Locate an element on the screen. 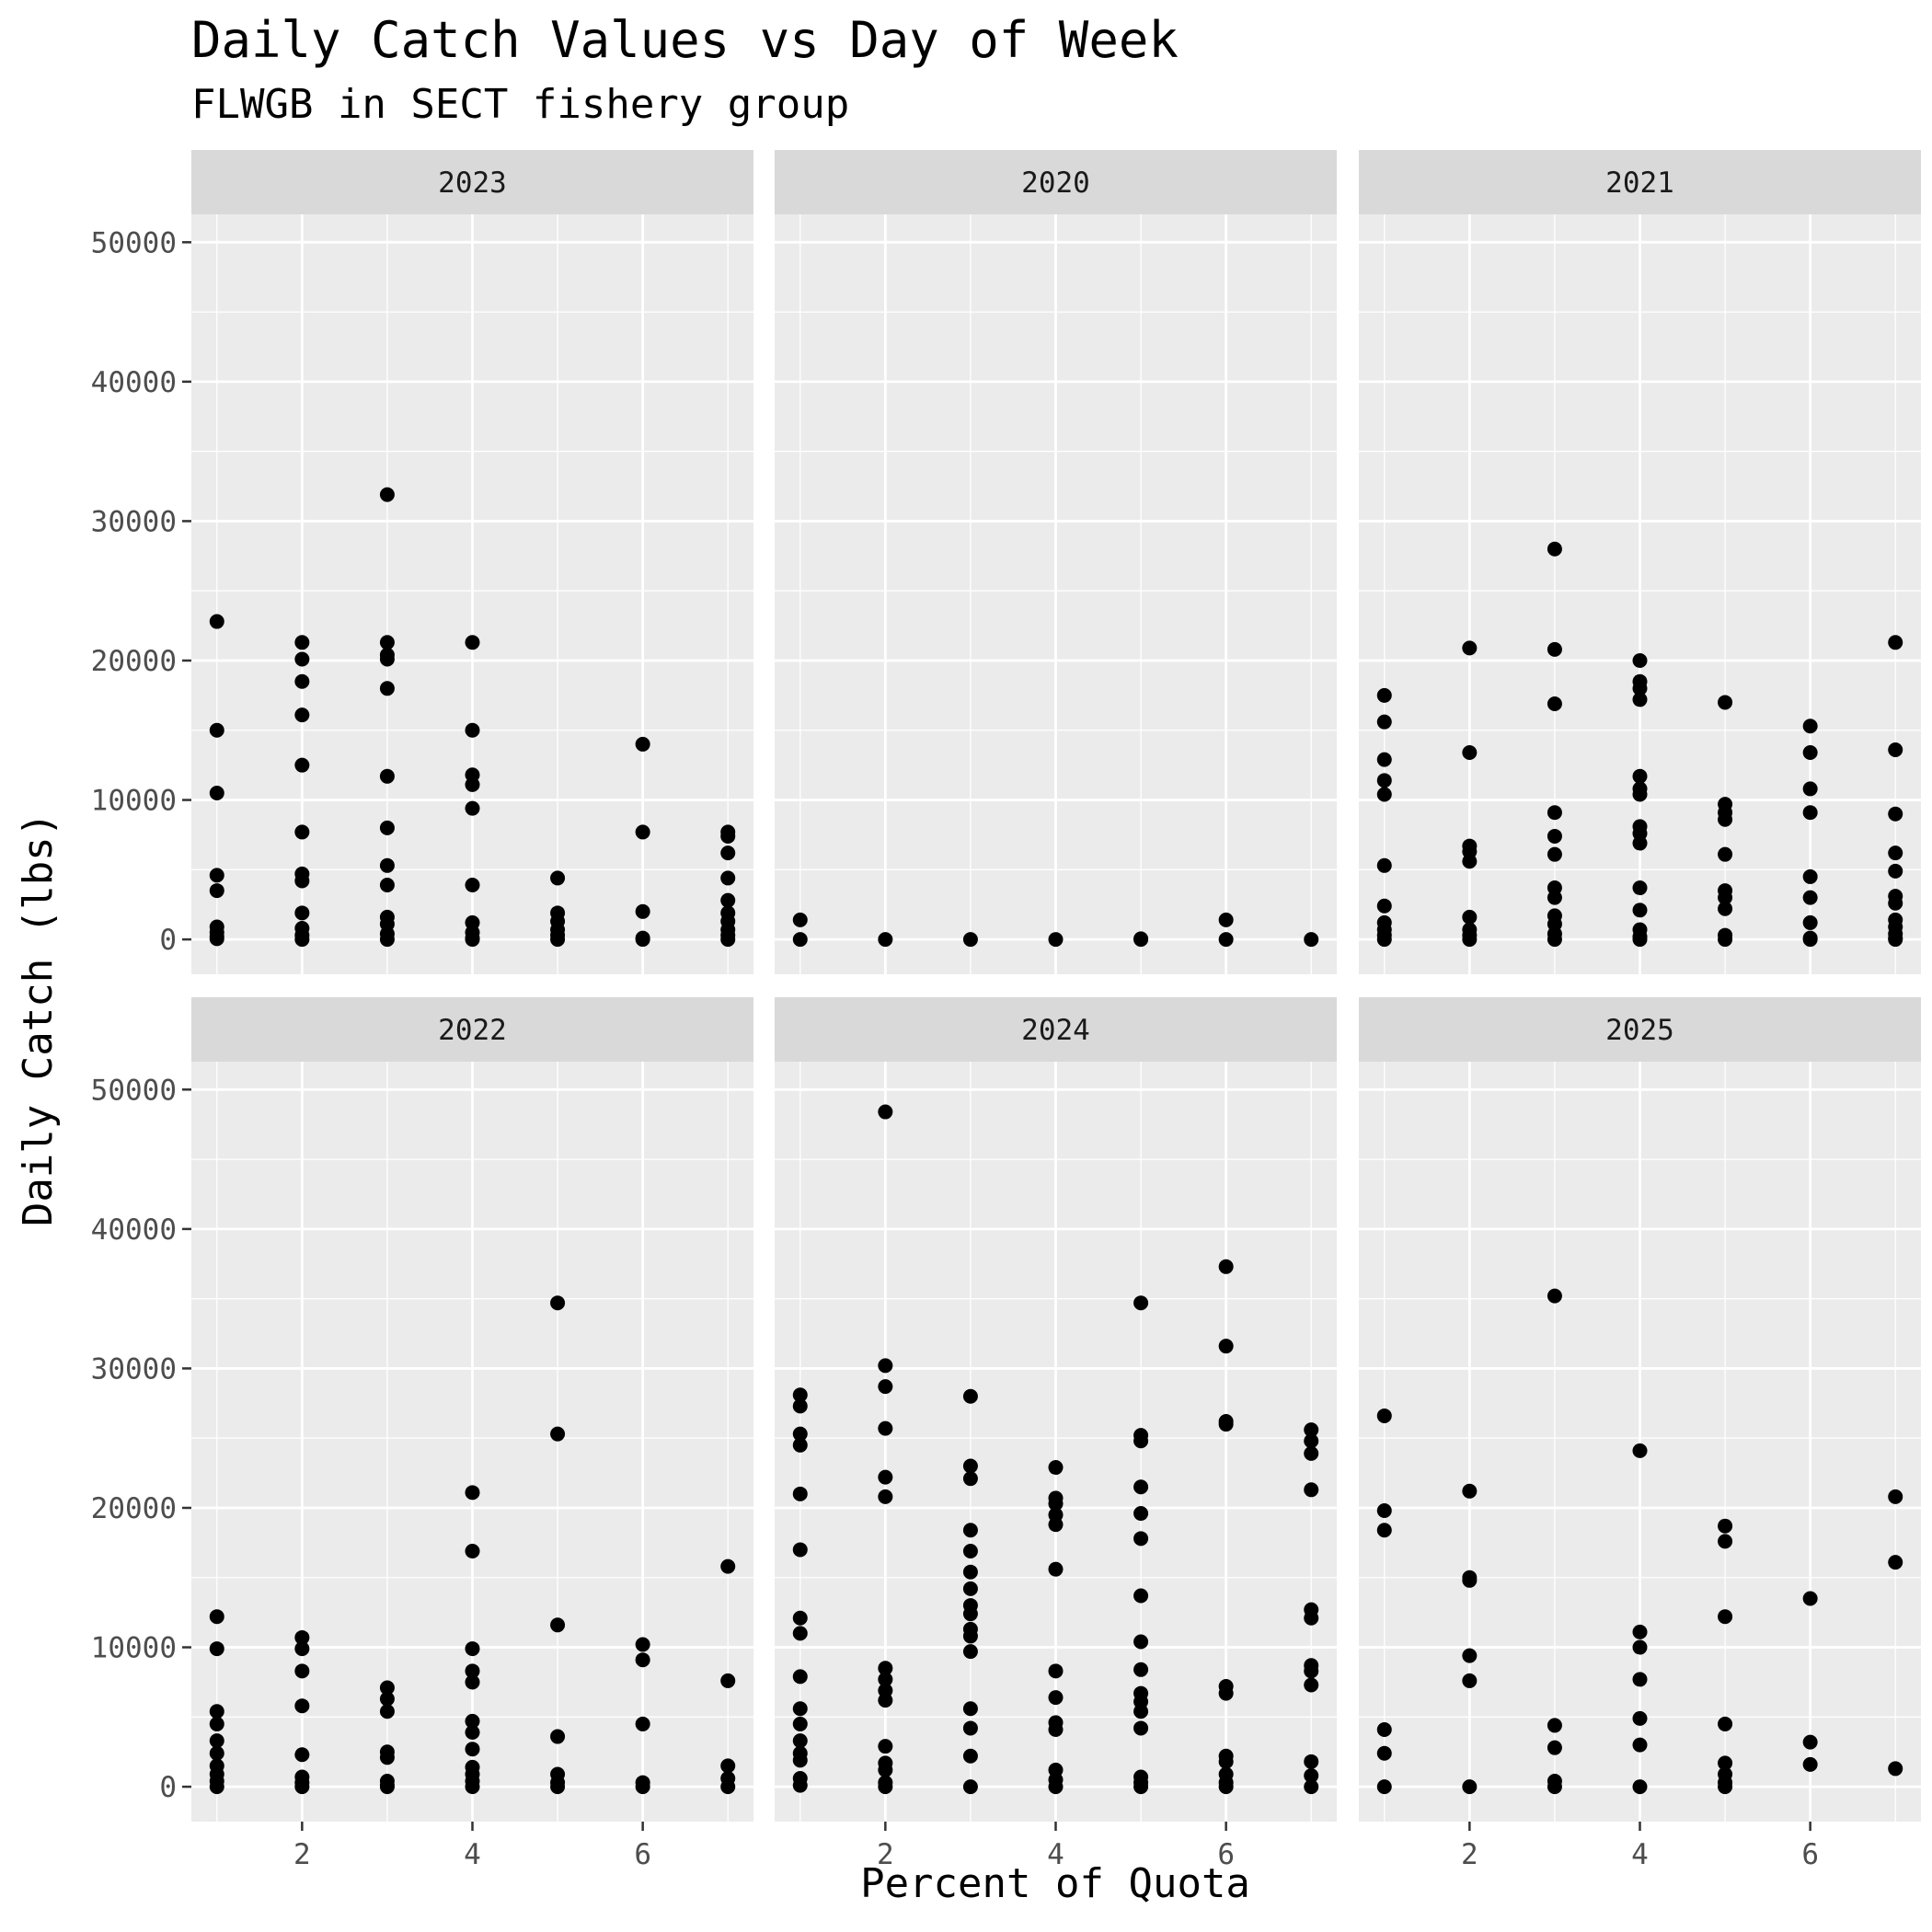 The image size is (1932, 1932). y-axis-title: Daily Catch (lbs) is located at coordinates (38, 1019).